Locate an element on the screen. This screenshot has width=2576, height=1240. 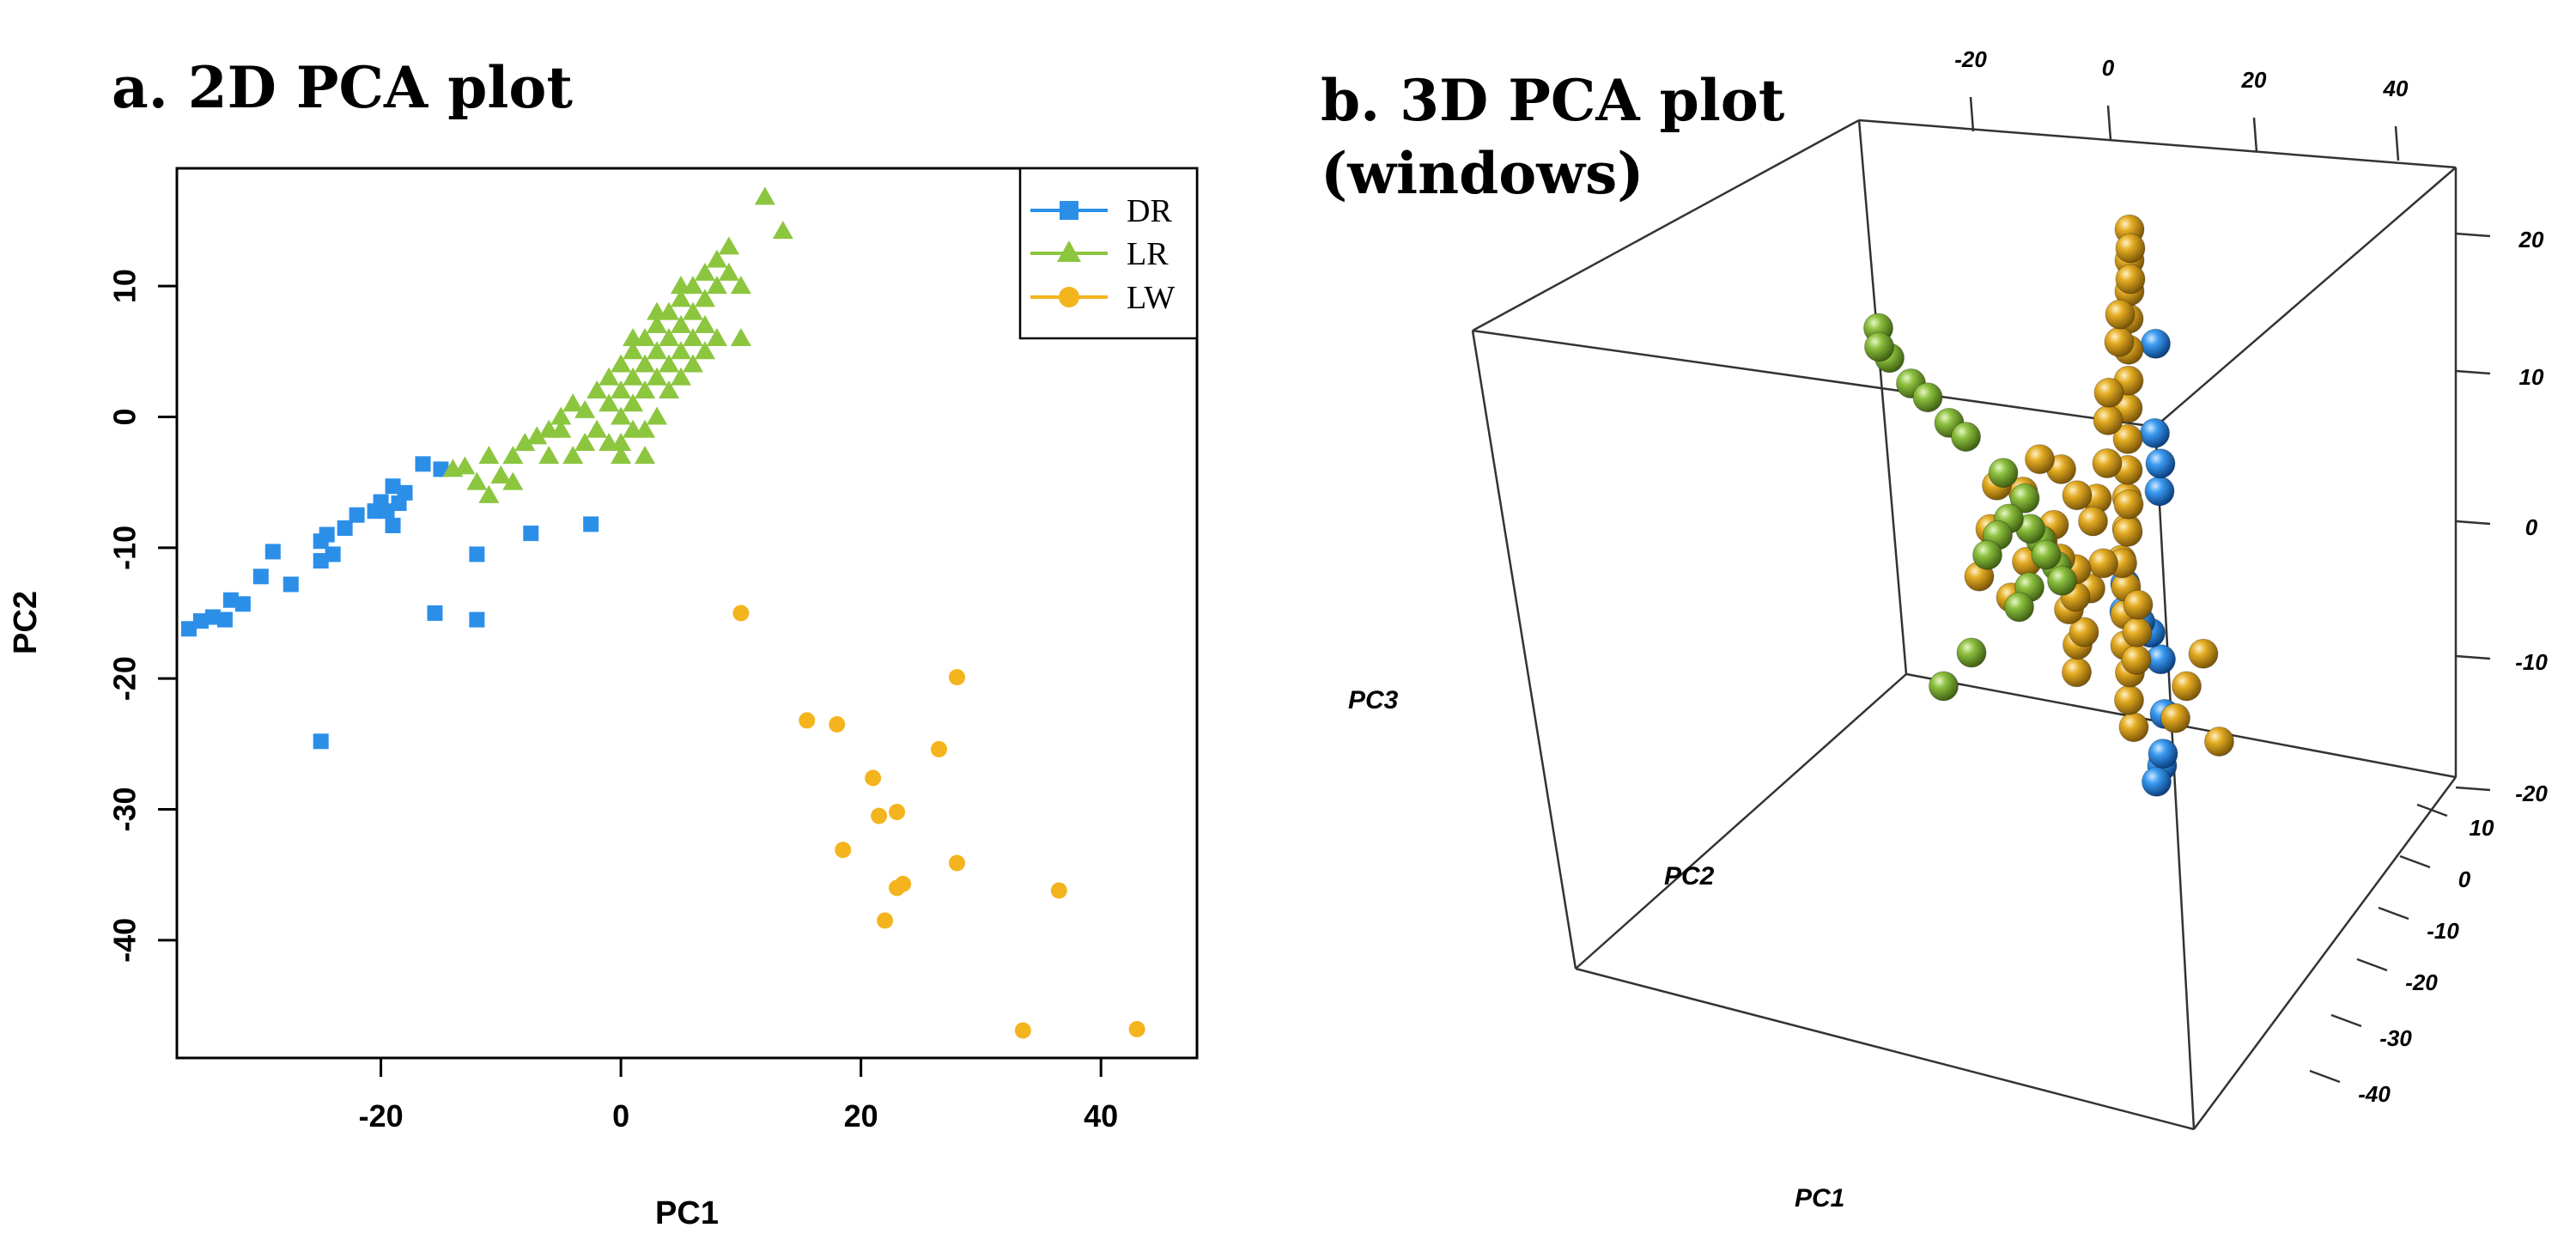
legend-item-dr: DR is located at coordinates (1101, 211).